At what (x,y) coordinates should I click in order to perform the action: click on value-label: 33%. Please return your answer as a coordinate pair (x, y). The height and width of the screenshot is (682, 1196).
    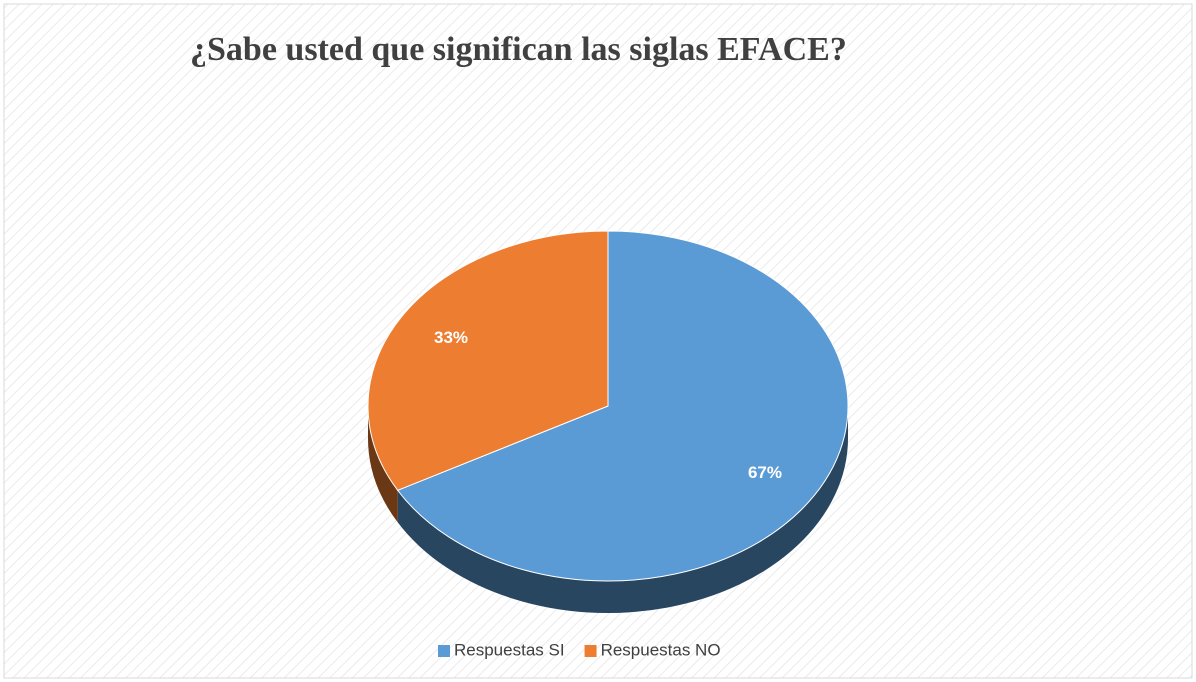
    Looking at the image, I should click on (451, 337).